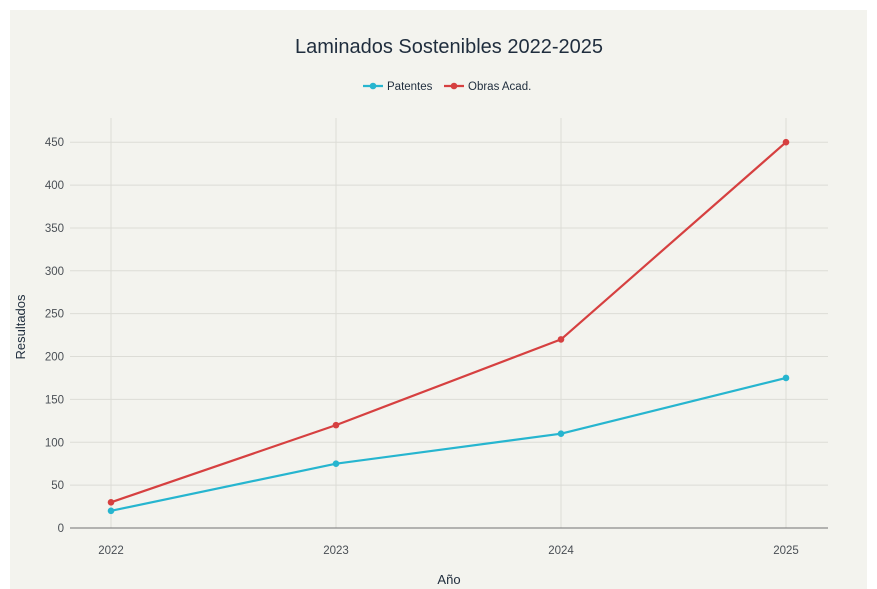 This screenshot has width=877, height=589. I want to click on y-tick-label: 300, so click(54, 272).